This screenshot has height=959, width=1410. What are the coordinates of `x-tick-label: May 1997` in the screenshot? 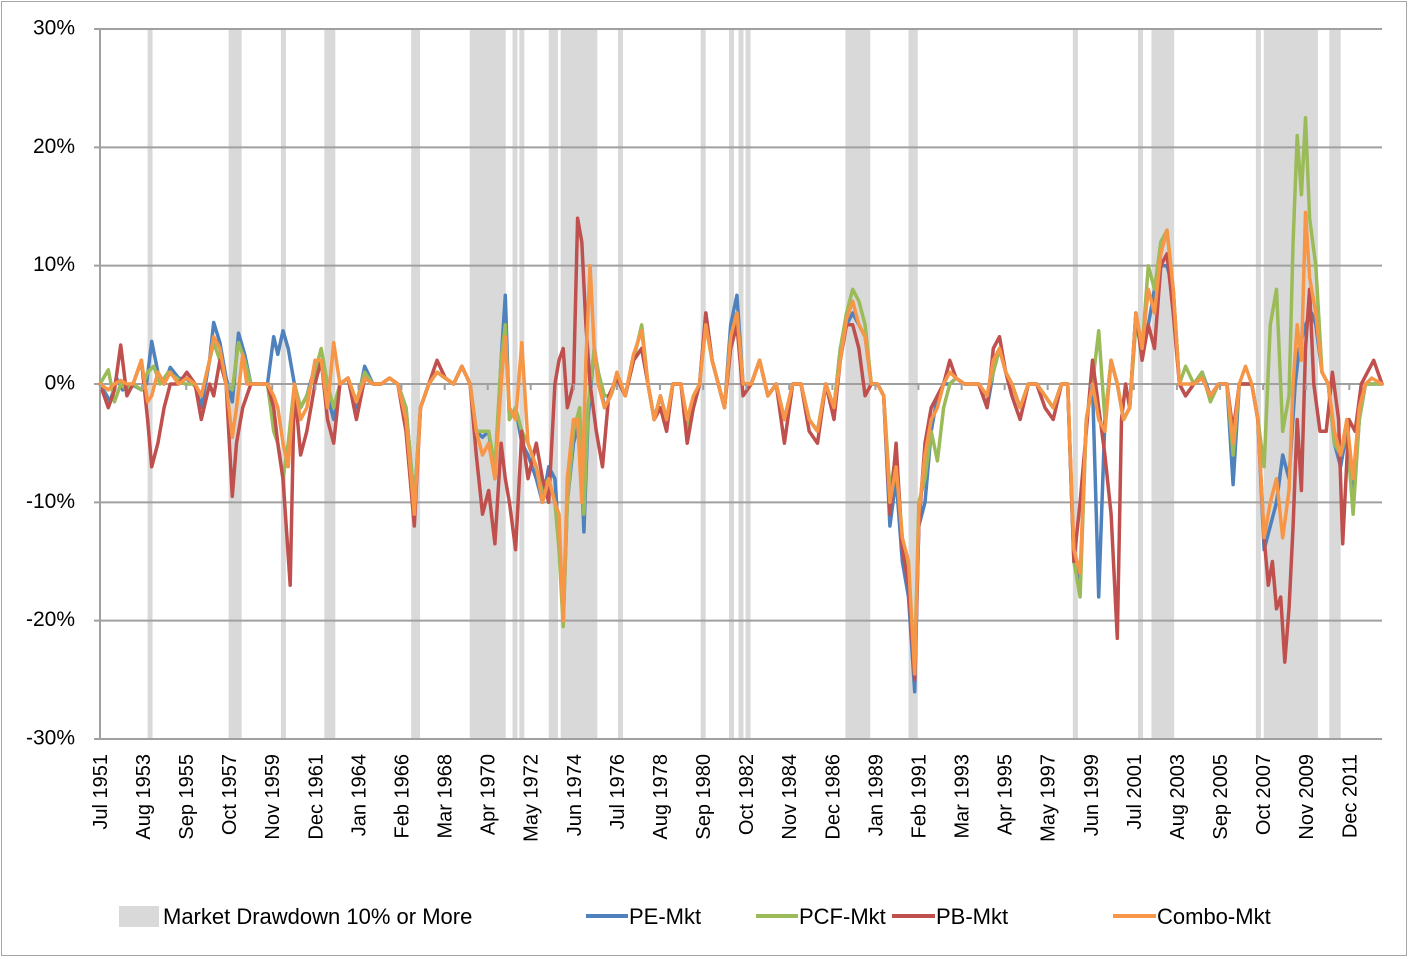 It's located at (1049, 798).